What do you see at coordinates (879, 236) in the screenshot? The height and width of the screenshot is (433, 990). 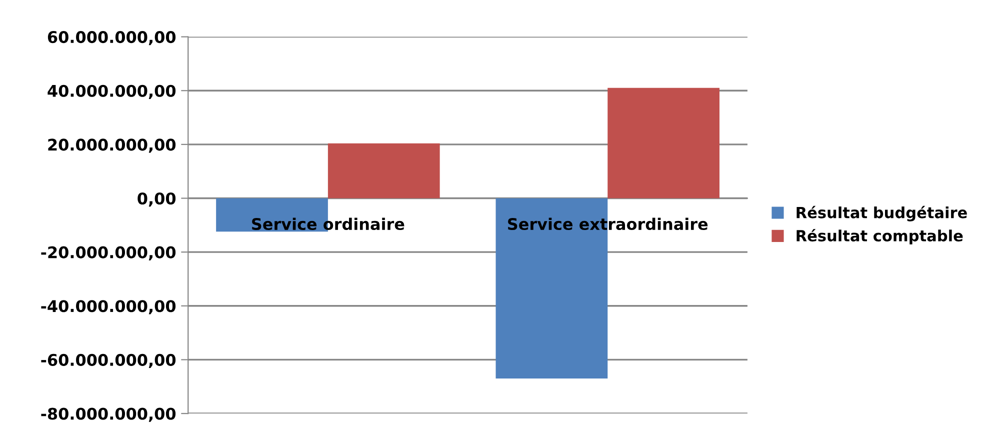 I see `legend-label: Résultat comptable` at bounding box center [879, 236].